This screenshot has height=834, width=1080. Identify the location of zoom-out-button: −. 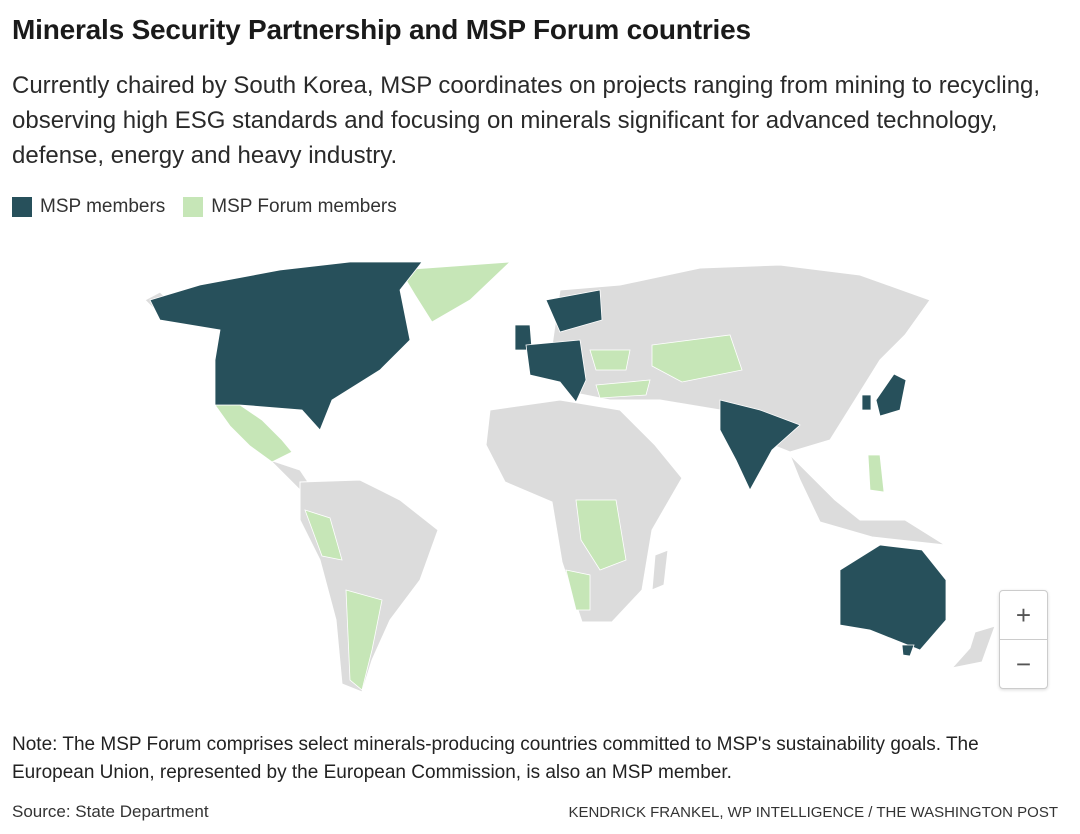
(1023, 663).